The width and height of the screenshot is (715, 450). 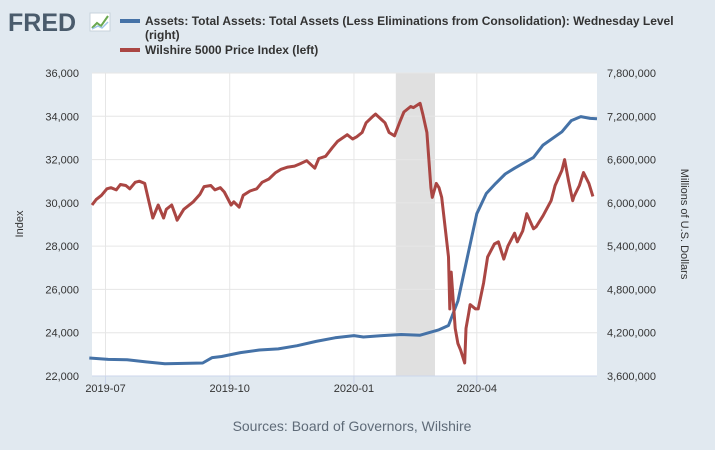 What do you see at coordinates (42, 23) in the screenshot?
I see `fred-logo-text: FRED` at bounding box center [42, 23].